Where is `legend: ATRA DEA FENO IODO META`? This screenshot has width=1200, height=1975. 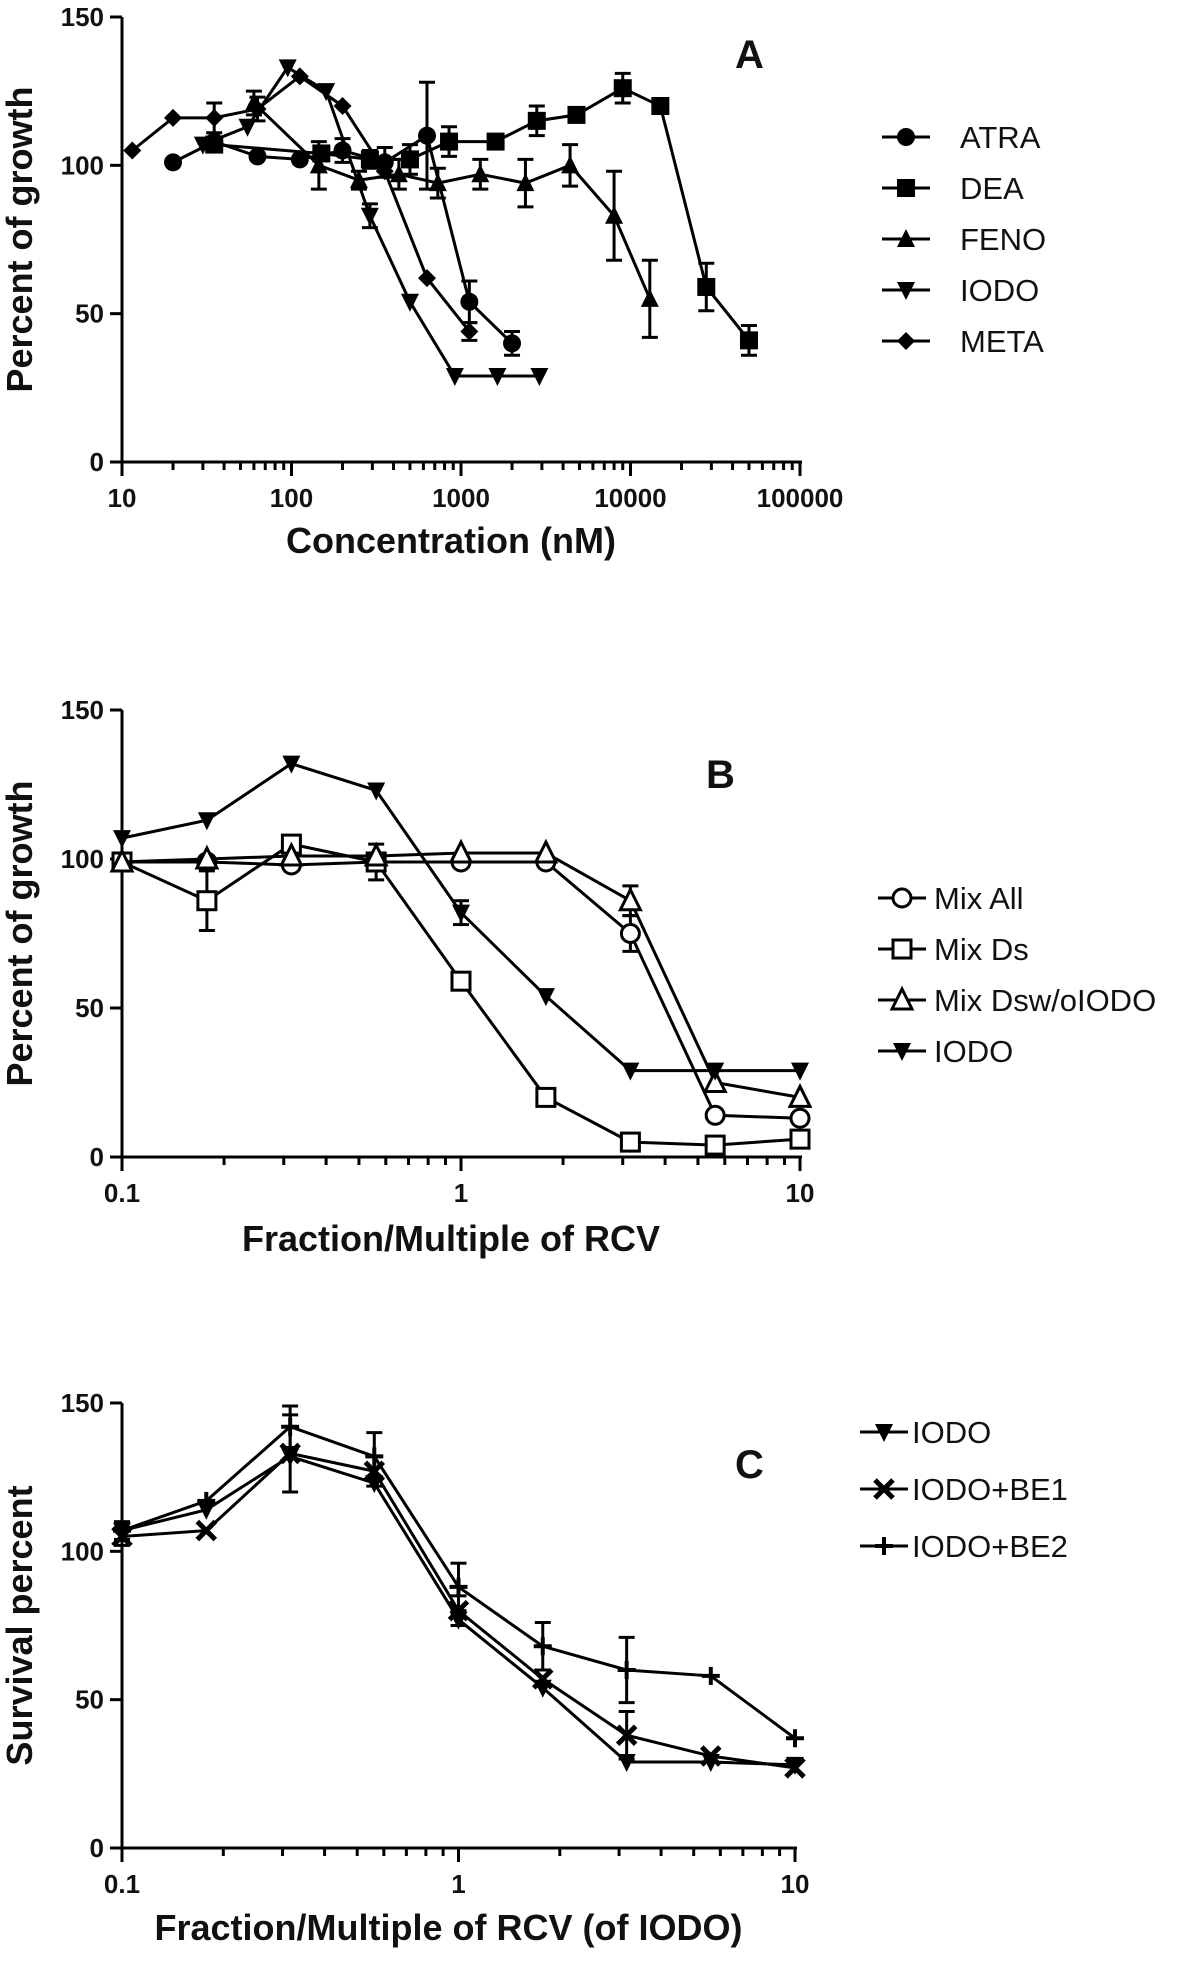 legend: ATRA DEA FENO IODO META is located at coordinates (964, 239).